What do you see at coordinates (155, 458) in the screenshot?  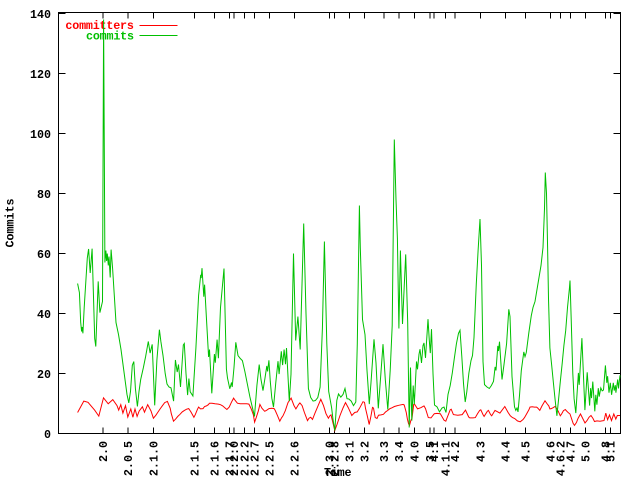 I see `svg-text: 2.1.0` at bounding box center [155, 458].